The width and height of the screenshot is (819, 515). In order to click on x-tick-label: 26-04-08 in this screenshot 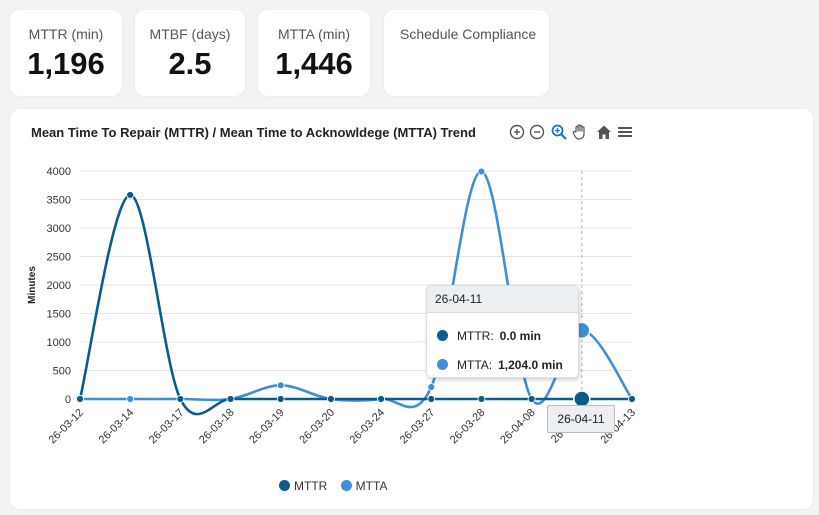, I will do `click(518, 427)`.